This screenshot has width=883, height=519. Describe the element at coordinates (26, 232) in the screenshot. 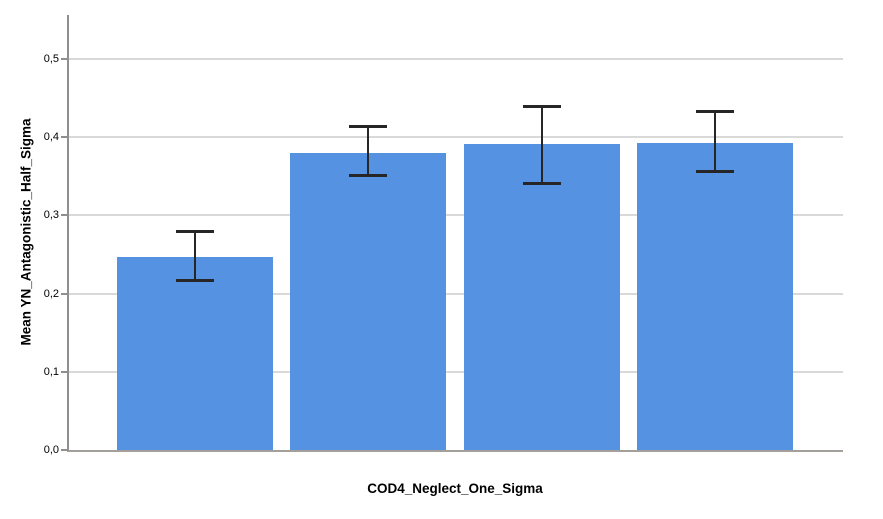

I see `y-axis-title: Mean YN_Antagonistic_Half_Sigma` at that location.